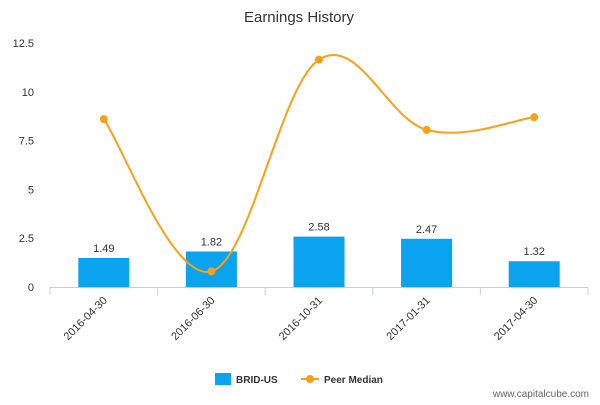 The image size is (600, 405). Describe the element at coordinates (31, 190) in the screenshot. I see `y-tick-label: 5` at that location.